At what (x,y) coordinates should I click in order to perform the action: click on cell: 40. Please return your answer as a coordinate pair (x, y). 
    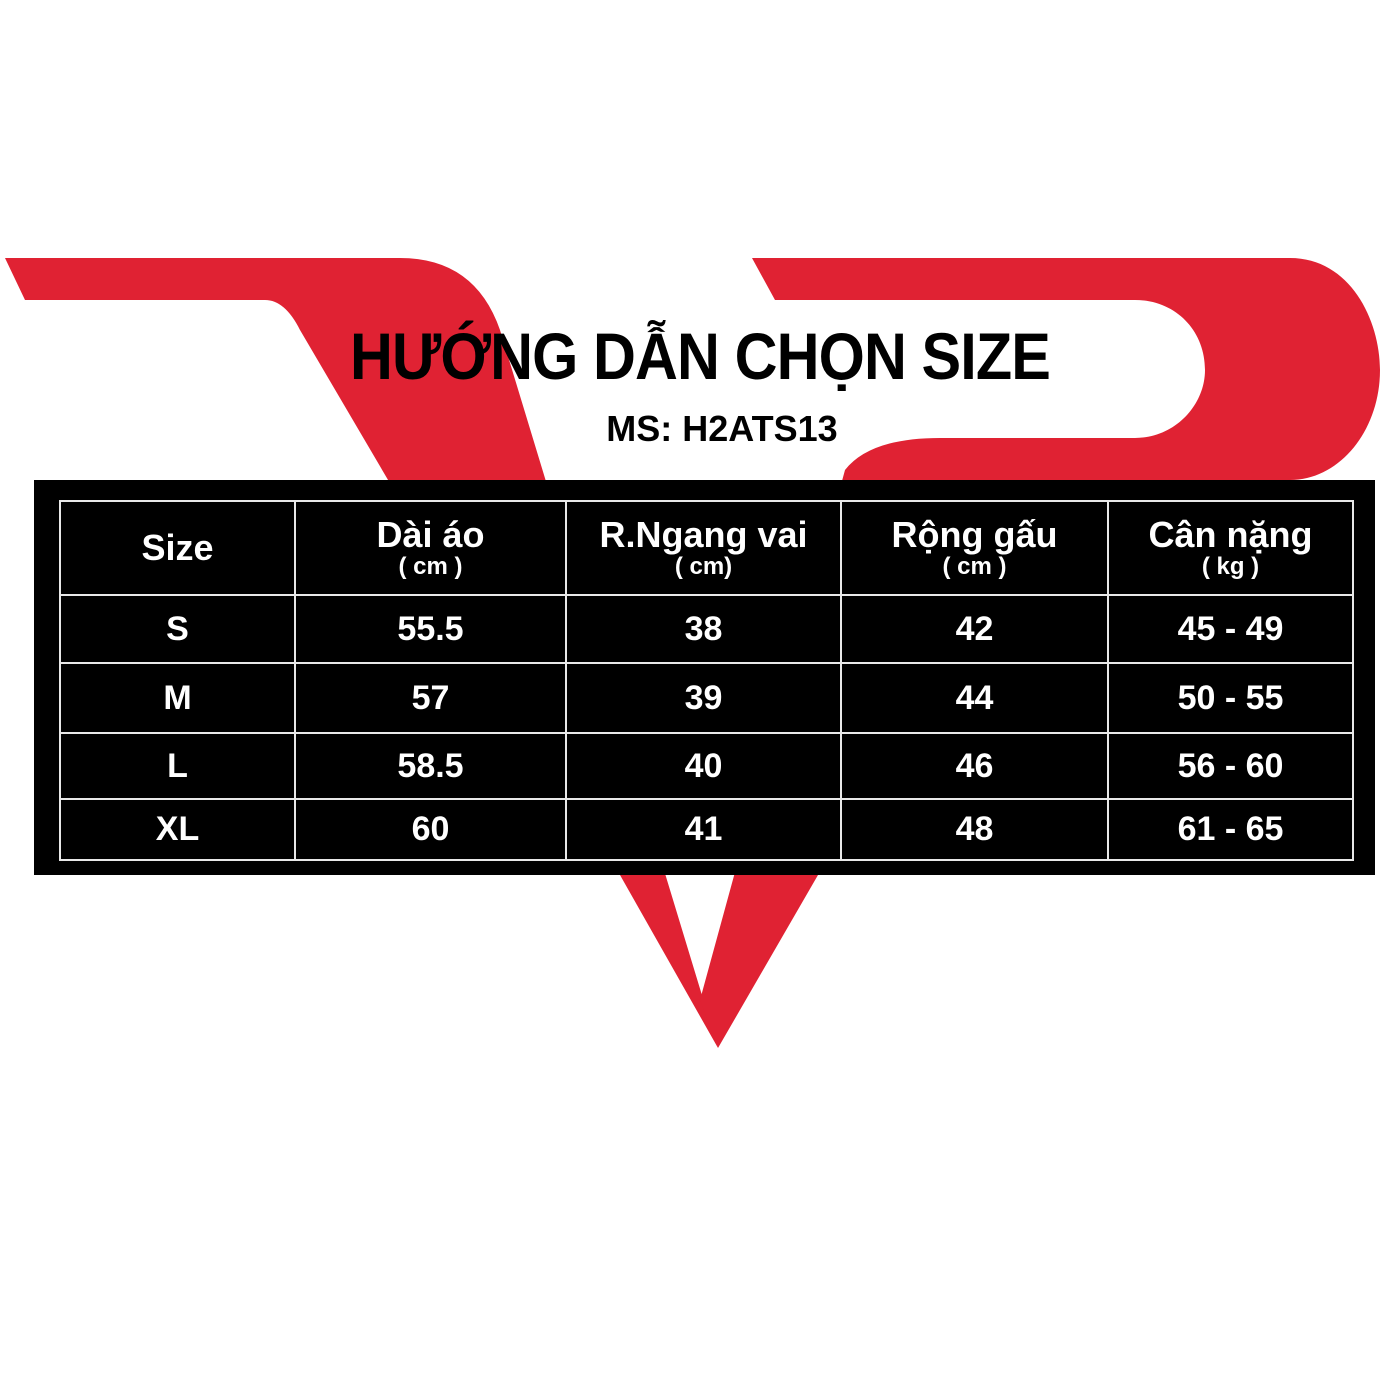
    Looking at the image, I should click on (703, 766).